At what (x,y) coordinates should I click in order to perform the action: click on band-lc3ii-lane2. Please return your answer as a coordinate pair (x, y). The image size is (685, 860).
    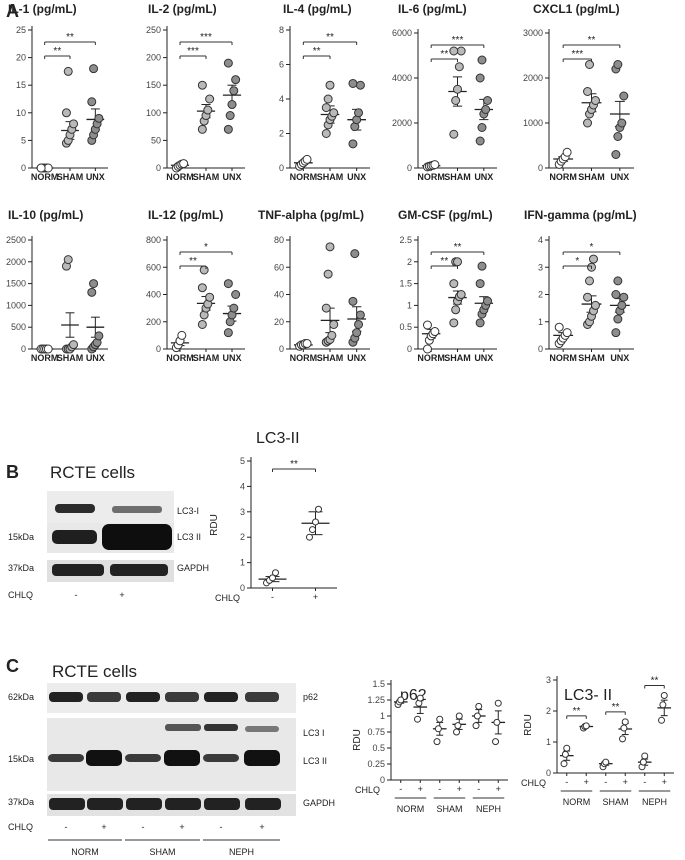
    Looking at the image, I should click on (137, 537).